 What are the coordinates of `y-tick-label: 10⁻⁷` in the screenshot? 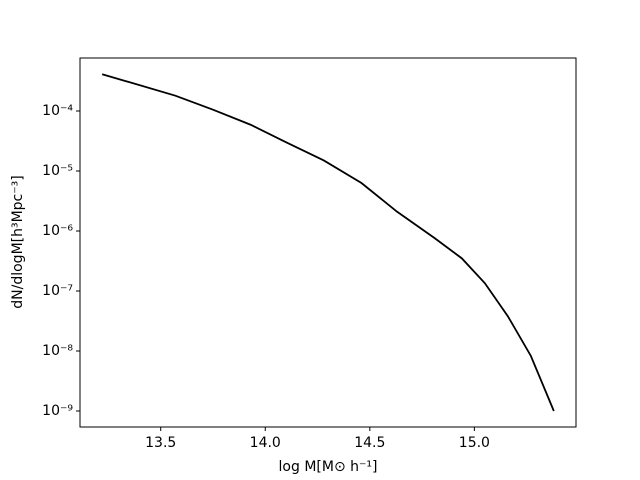 It's located at (57, 291).